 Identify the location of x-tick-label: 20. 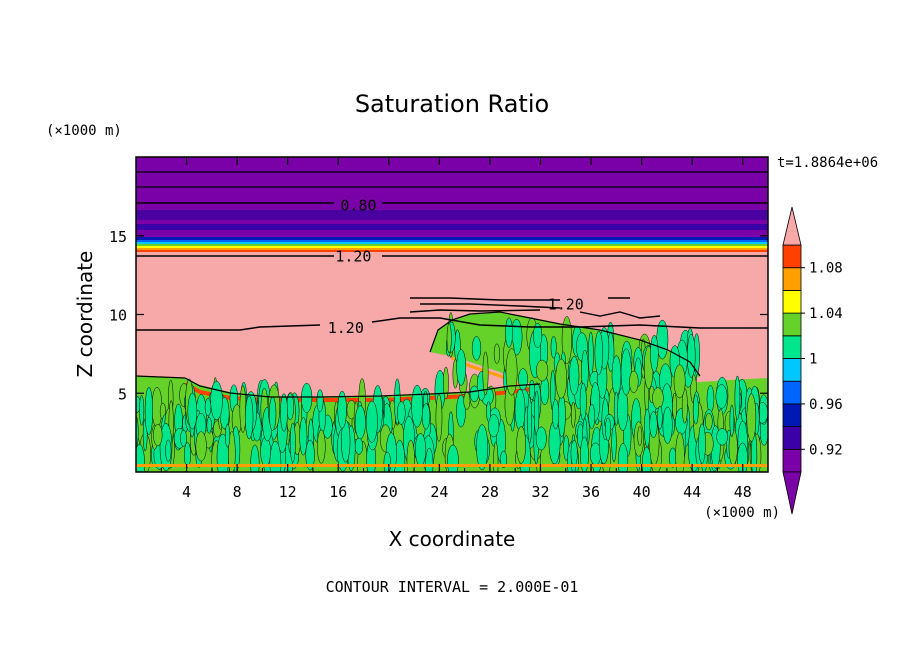
(389, 492).